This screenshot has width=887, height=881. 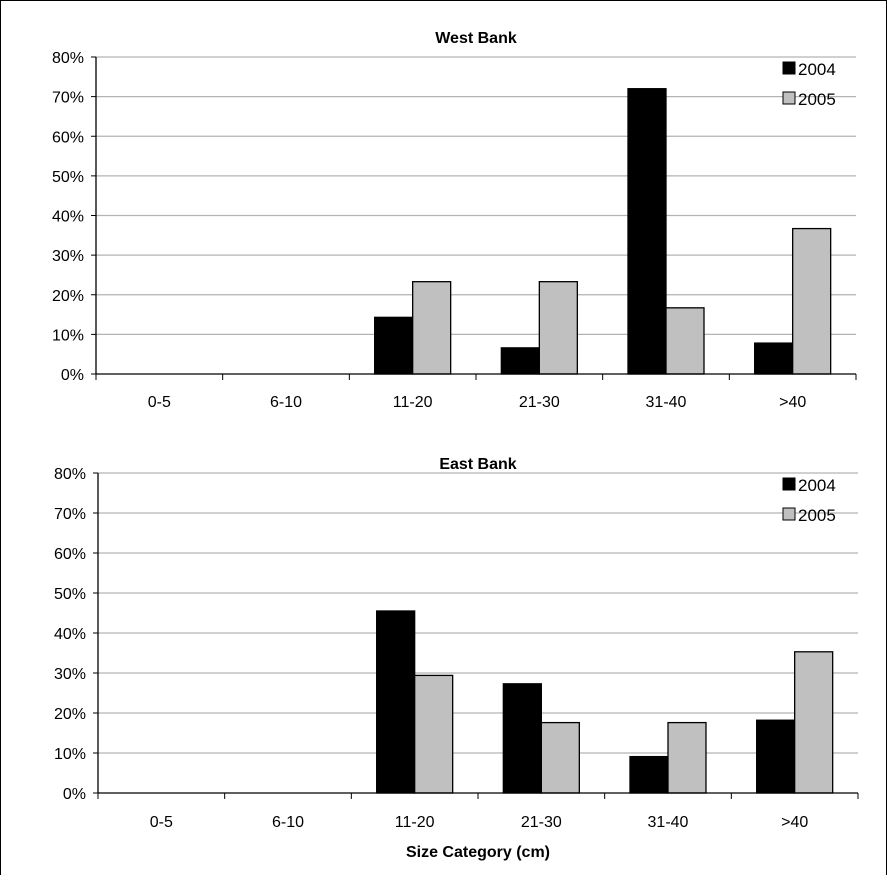 What do you see at coordinates (70, 474) in the screenshot?
I see `east-bank-y-tick-label: 80%` at bounding box center [70, 474].